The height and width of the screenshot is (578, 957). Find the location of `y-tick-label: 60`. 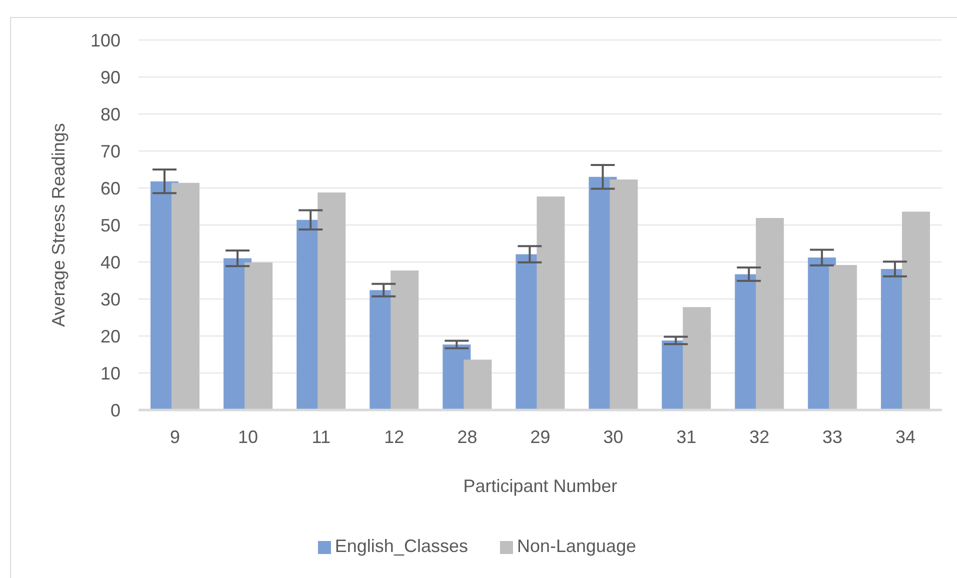

y-tick-label: 60 is located at coordinates (110, 188).